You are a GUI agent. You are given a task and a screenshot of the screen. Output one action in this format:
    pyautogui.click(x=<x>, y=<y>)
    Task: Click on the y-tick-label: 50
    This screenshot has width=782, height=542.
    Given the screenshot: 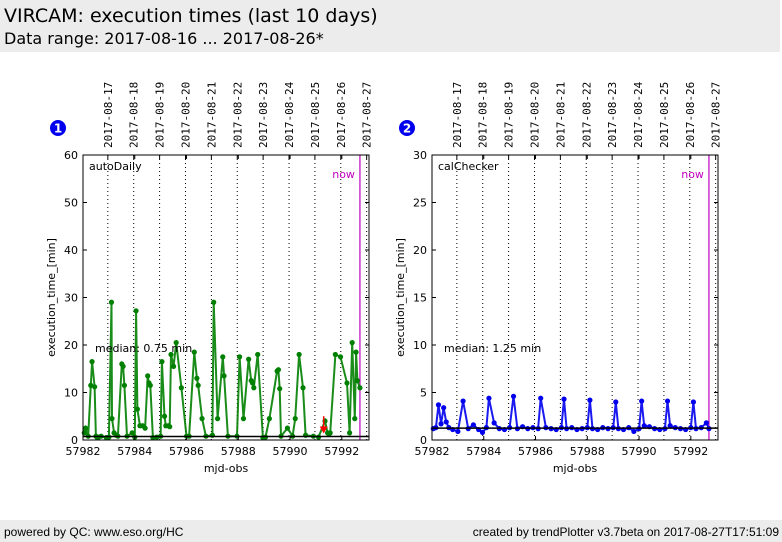 What is the action you would take?
    pyautogui.click(x=71, y=203)
    